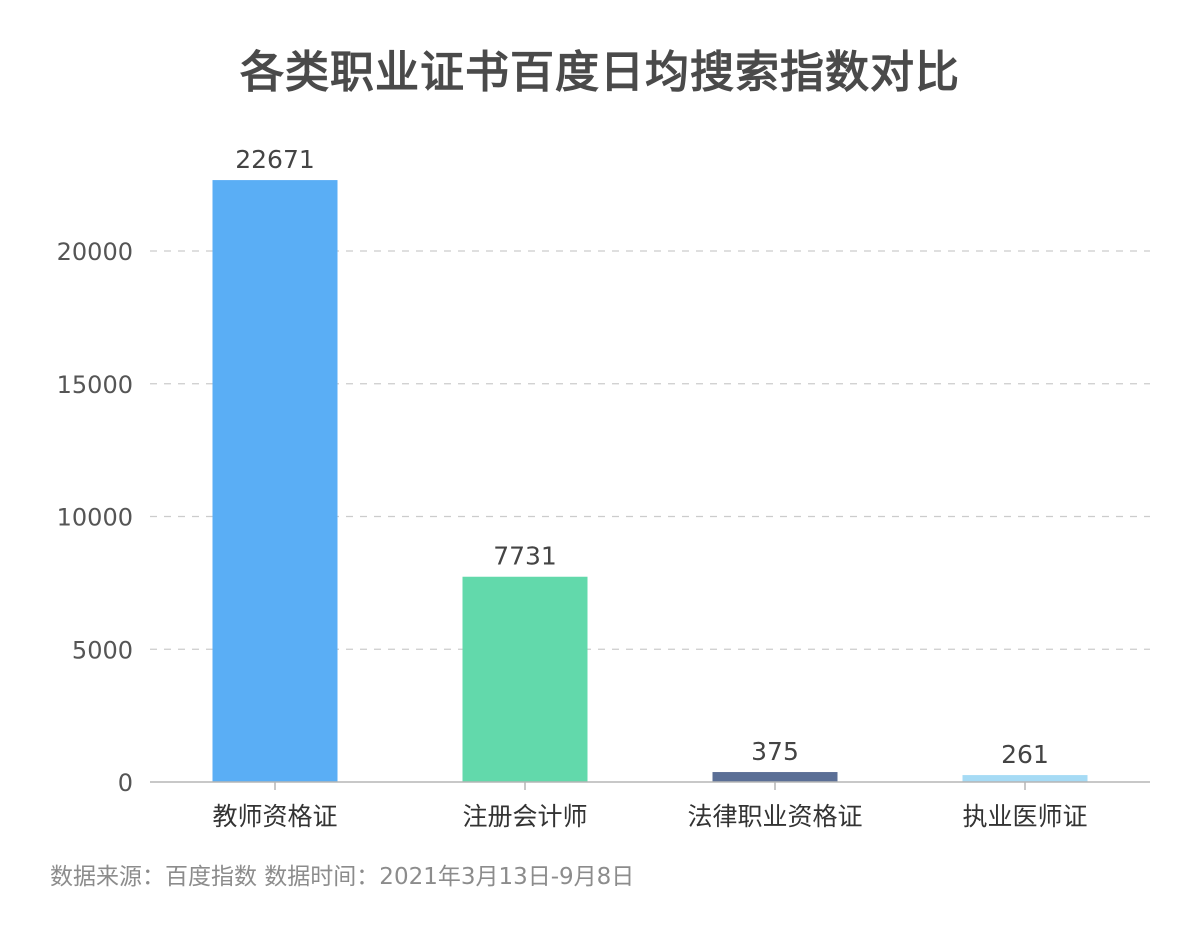 This screenshot has width=1200, height=940. Describe the element at coordinates (649, 816) in the screenshot. I see `x-axis-category-labels: 教师资格证 注册会计师 法律职业资格证 执业医师证` at that location.